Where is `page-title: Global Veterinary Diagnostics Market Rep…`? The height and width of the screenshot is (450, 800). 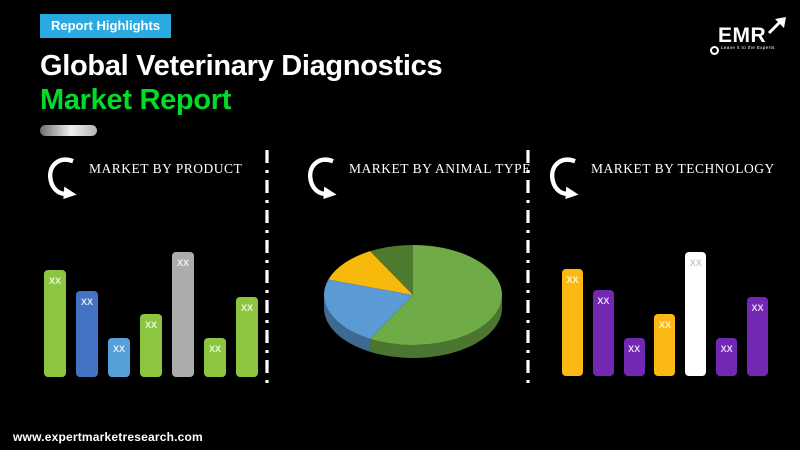
page-title: Global Veterinary Diagnostics Market Rep… is located at coordinates (241, 83).